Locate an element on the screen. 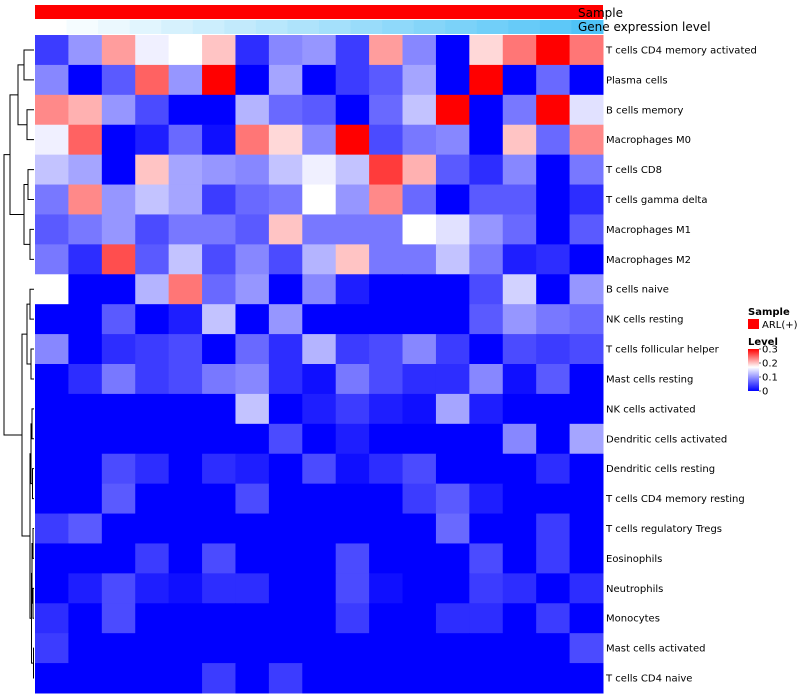 Image resolution: width=800 pixels, height=700 pixels. row-label: Mast cells resting is located at coordinates (649, 380).